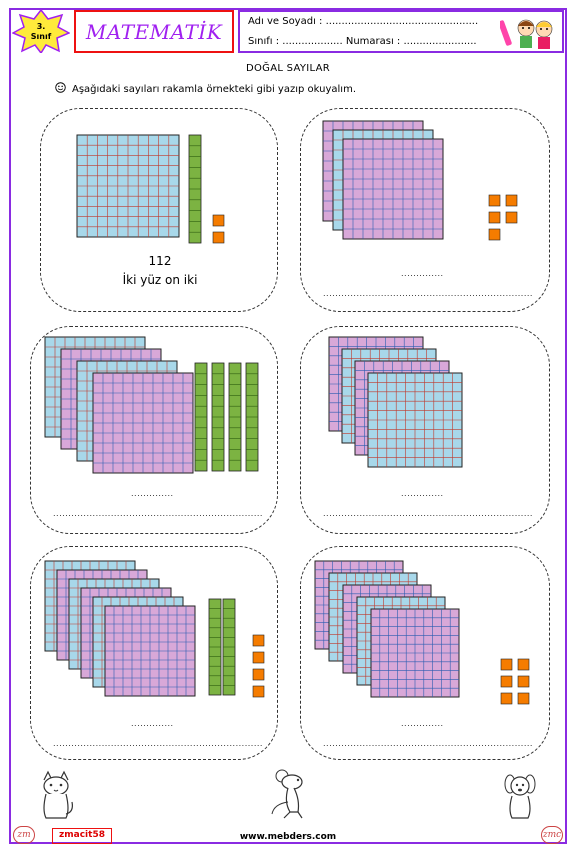  I want to click on cat-icon, so click(58, 794).